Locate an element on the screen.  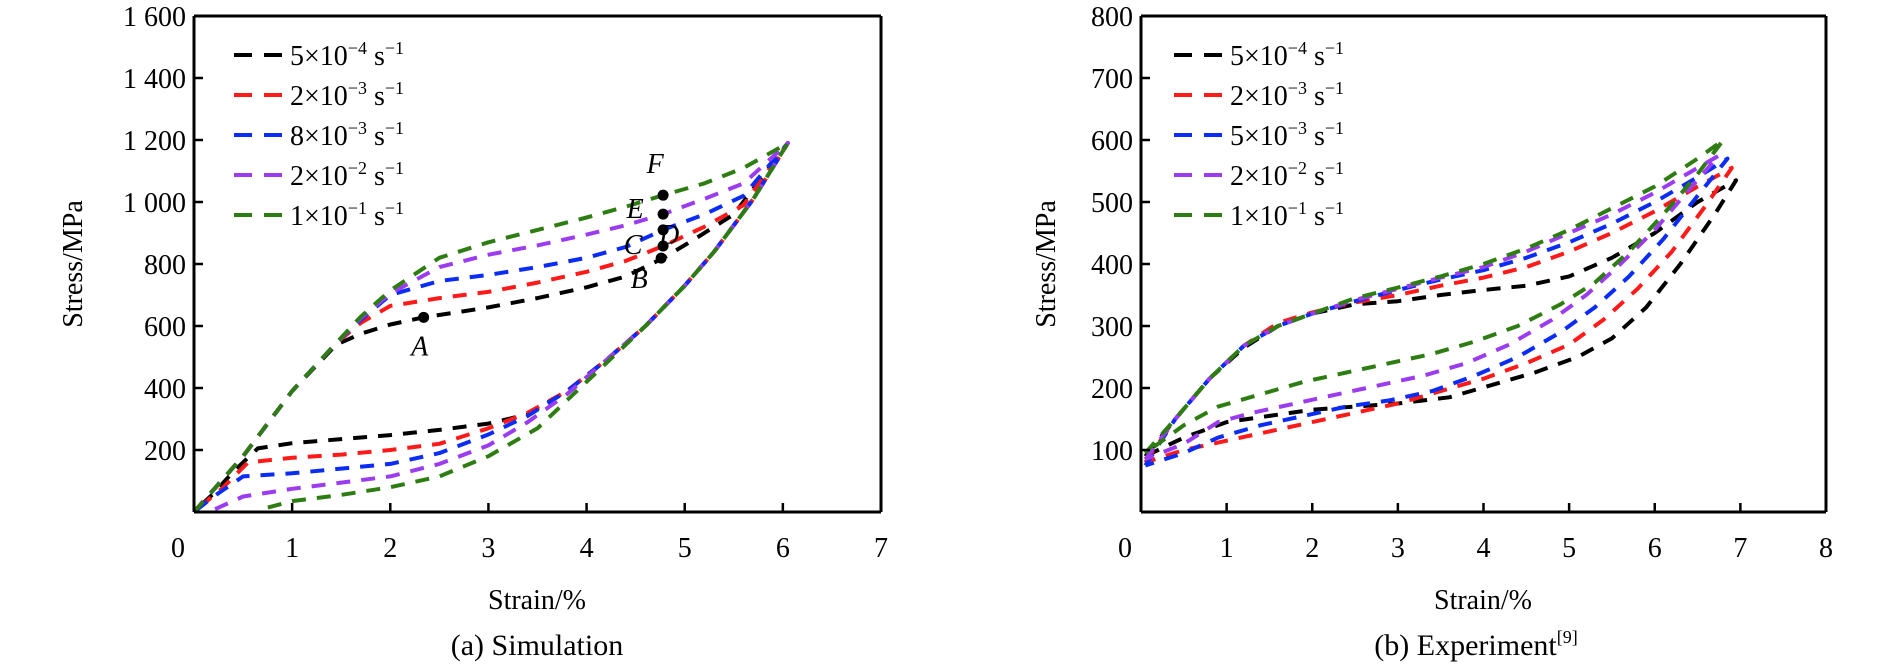
panel-a-y-axis-title: Stress/MPa is located at coordinates (73, 264).